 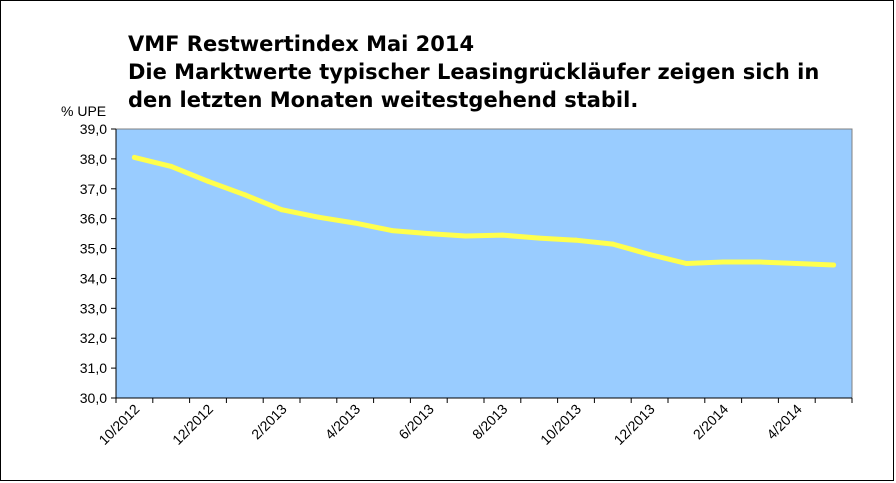 What do you see at coordinates (93, 129) in the screenshot?
I see `y-tick-label: 39,0` at bounding box center [93, 129].